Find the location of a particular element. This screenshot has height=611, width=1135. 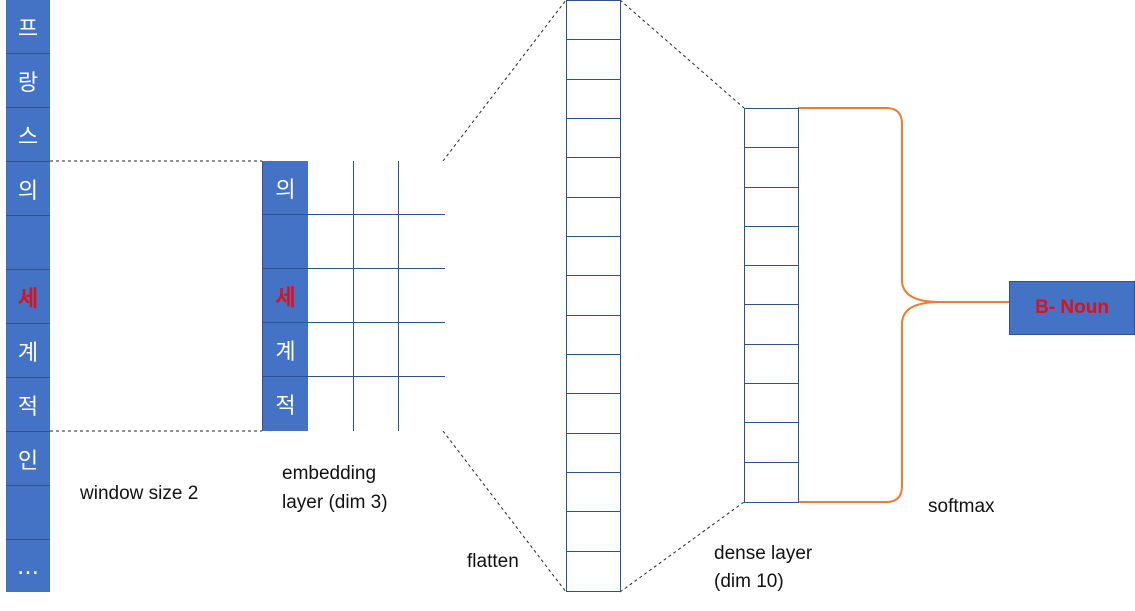

input-token-cell: 스 is located at coordinates (28, 135).